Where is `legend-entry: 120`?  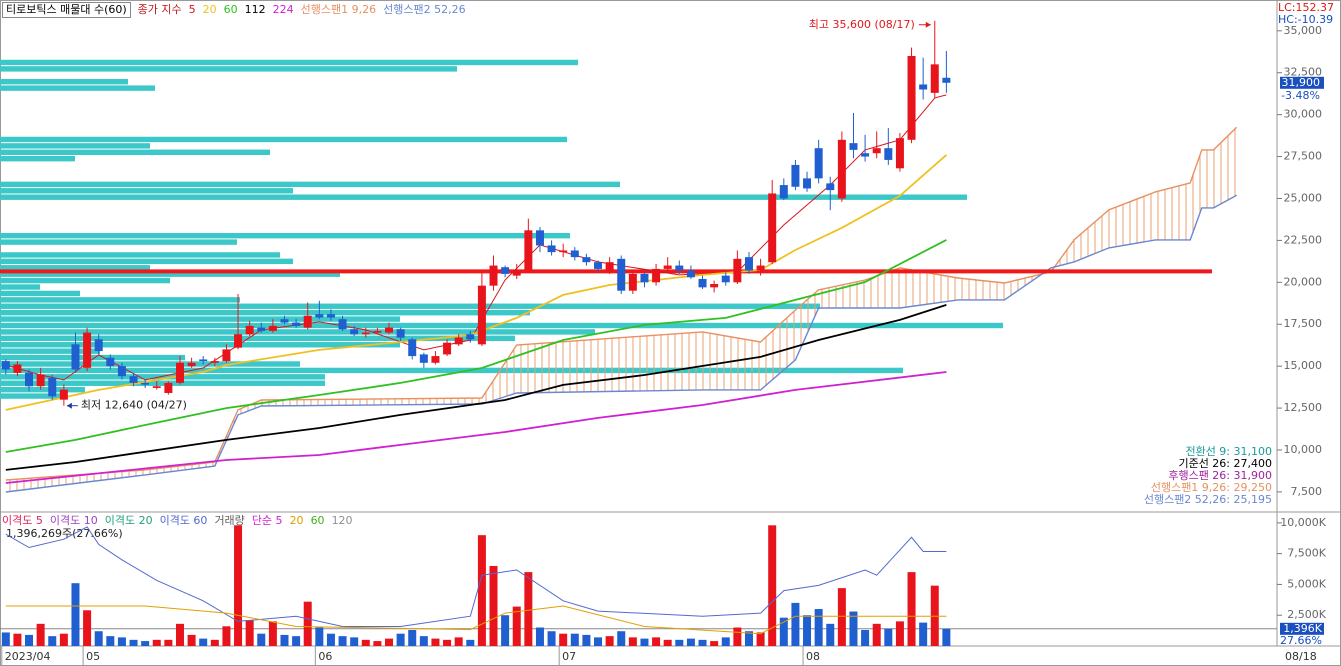
legend-entry: 120 is located at coordinates (342, 520).